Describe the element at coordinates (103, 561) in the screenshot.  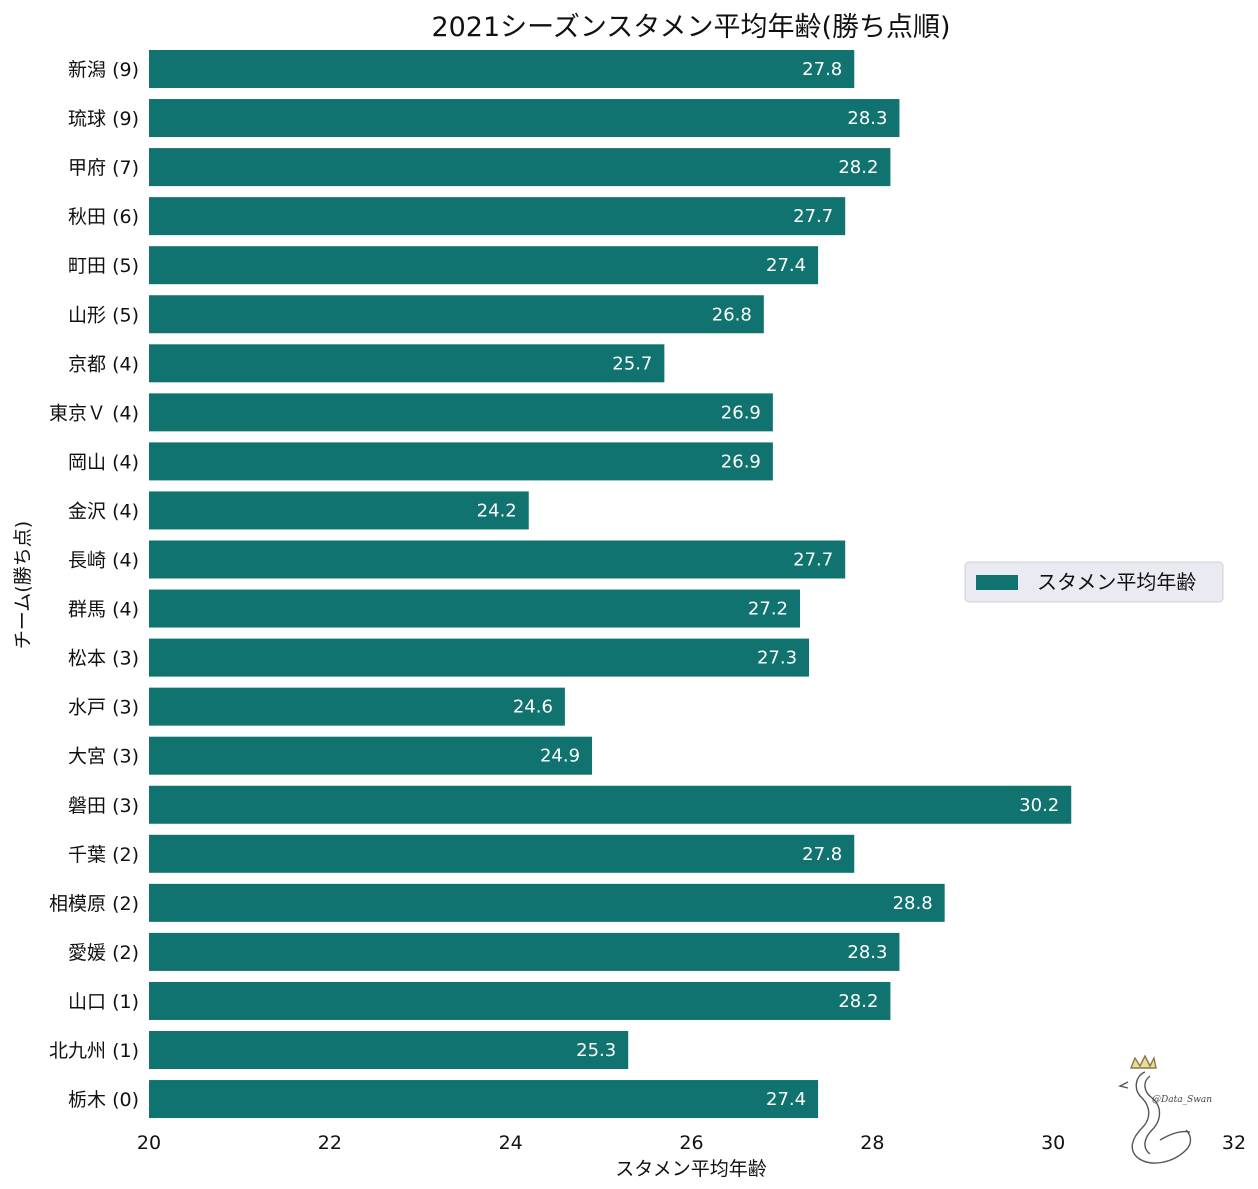
I see `category-label: 長崎 (4)` at that location.